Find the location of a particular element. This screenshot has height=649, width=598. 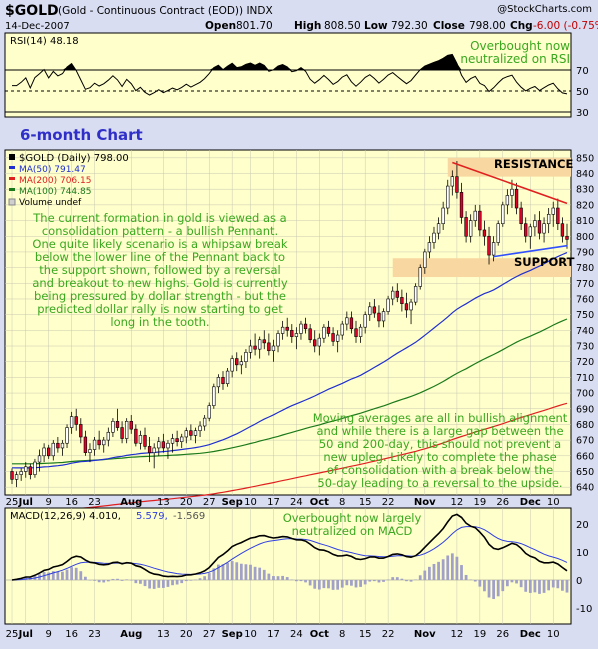

rsi-annotation-2: neutralized on RSI is located at coordinates (515, 59).